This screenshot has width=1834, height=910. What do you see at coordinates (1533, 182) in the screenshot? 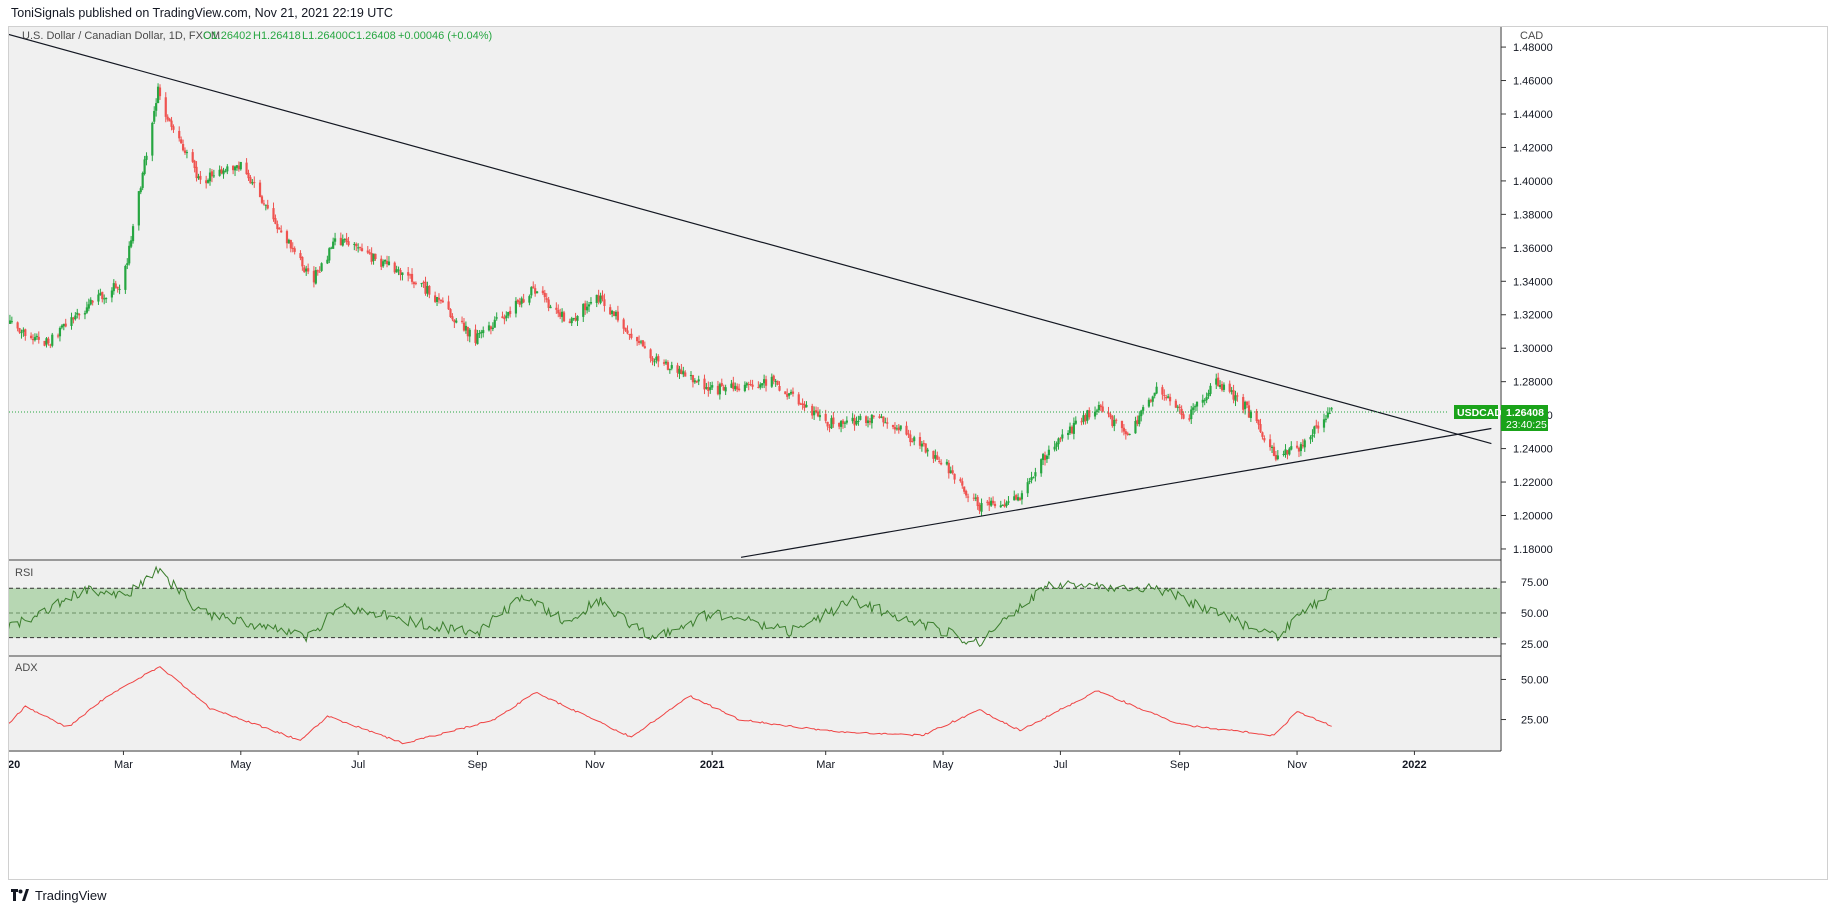
I see `price-tick-label: 1.40000` at bounding box center [1533, 182].